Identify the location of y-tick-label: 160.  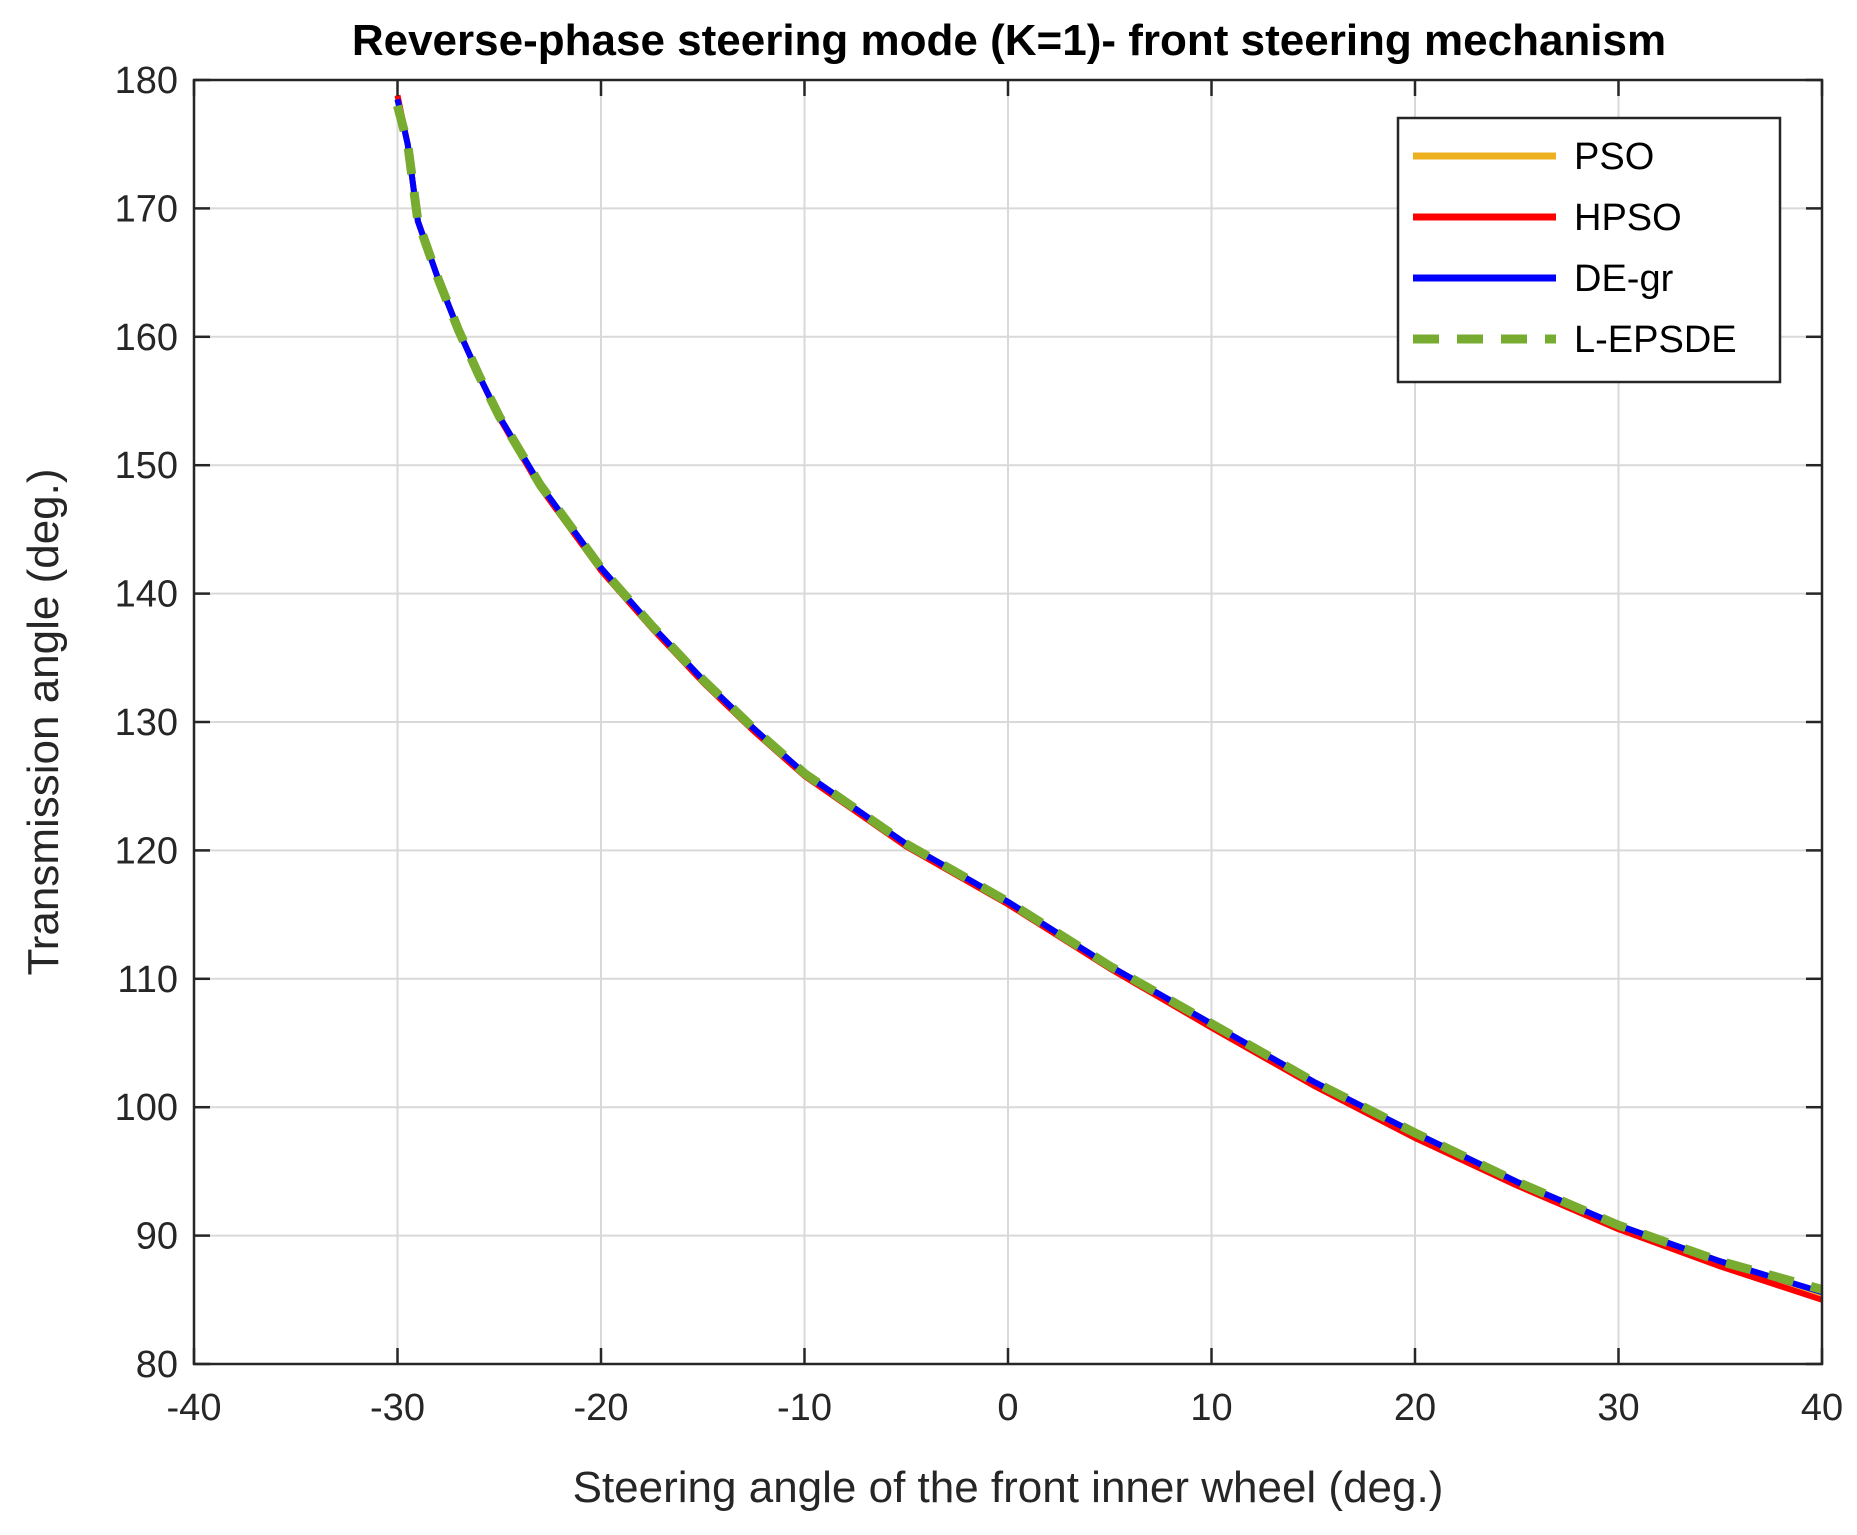
(146, 338).